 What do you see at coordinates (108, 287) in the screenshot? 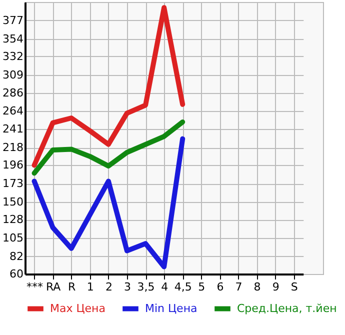
I see `x-tick-label: 2` at bounding box center [108, 287].